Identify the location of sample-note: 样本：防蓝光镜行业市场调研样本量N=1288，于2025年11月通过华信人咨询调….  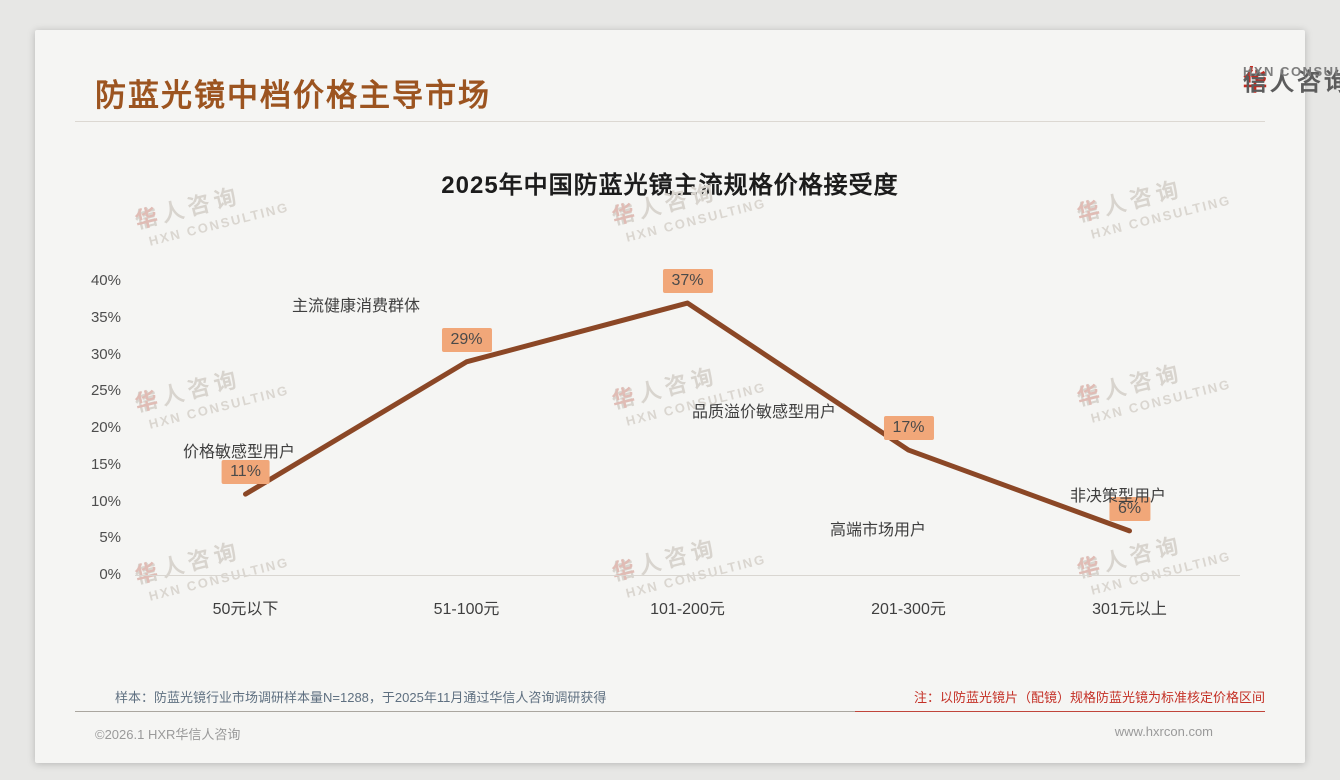
(361, 697).